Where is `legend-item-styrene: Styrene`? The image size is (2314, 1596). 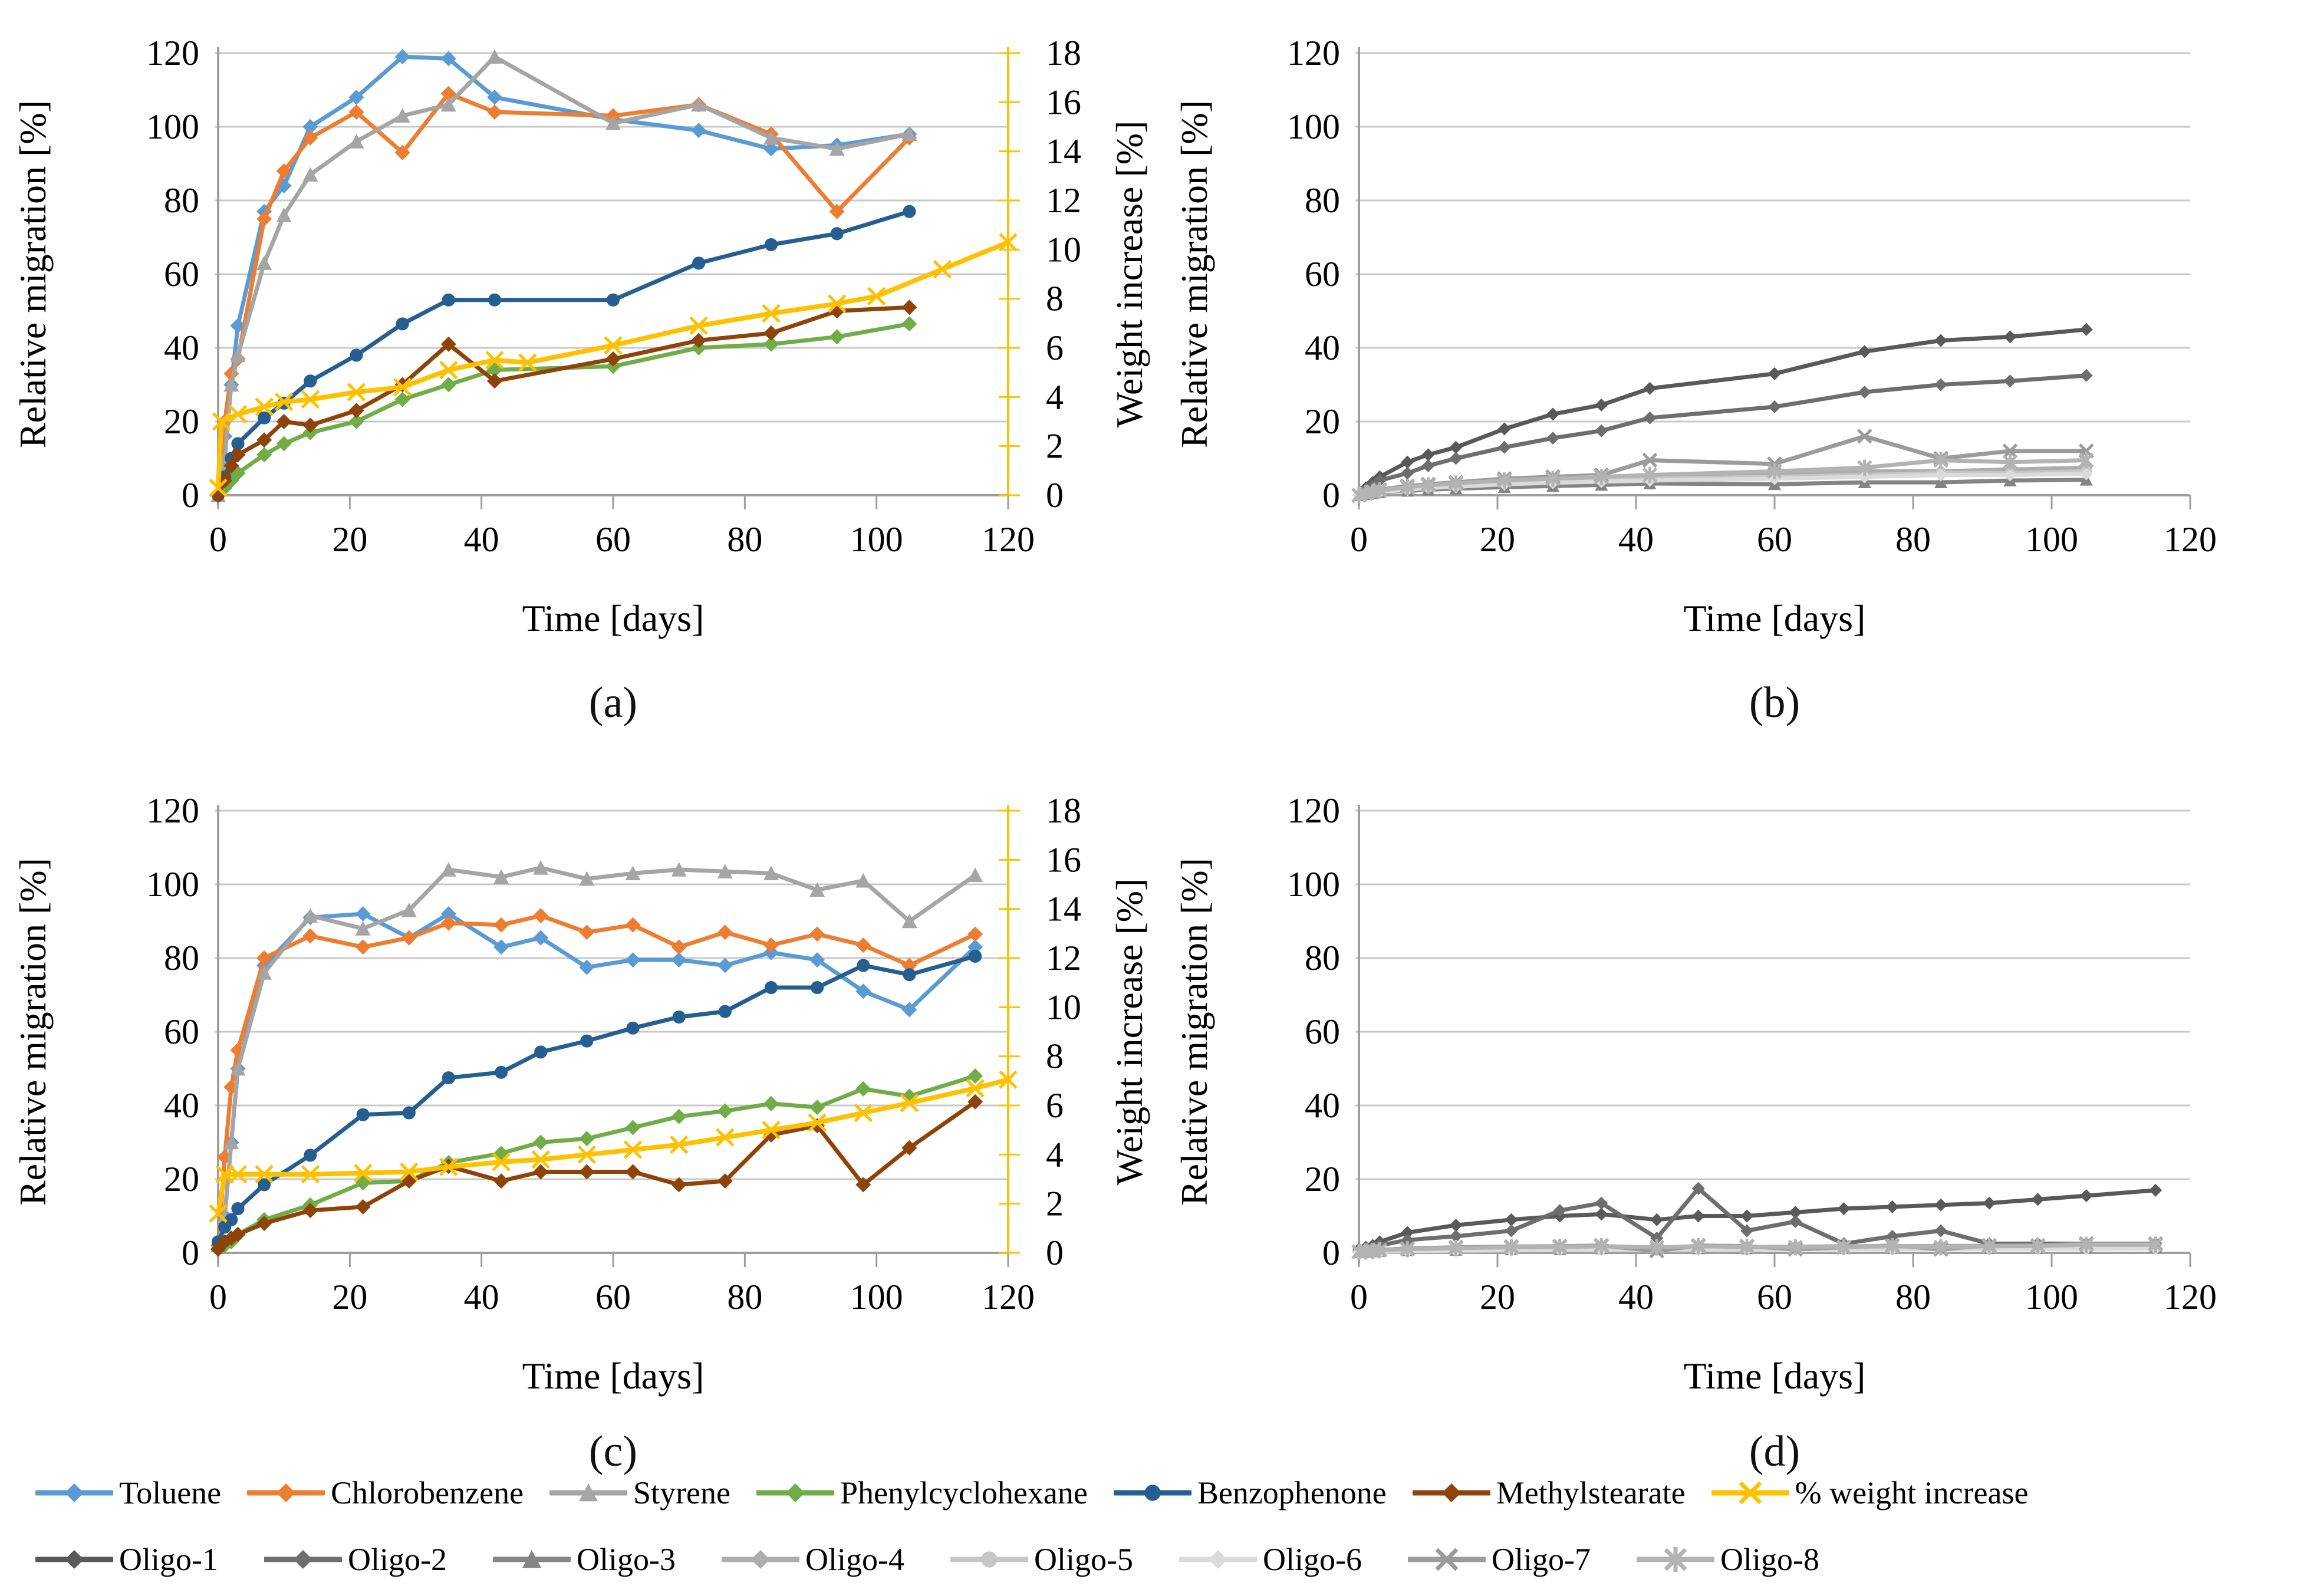 legend-item-styrene: Styrene is located at coordinates (639, 1493).